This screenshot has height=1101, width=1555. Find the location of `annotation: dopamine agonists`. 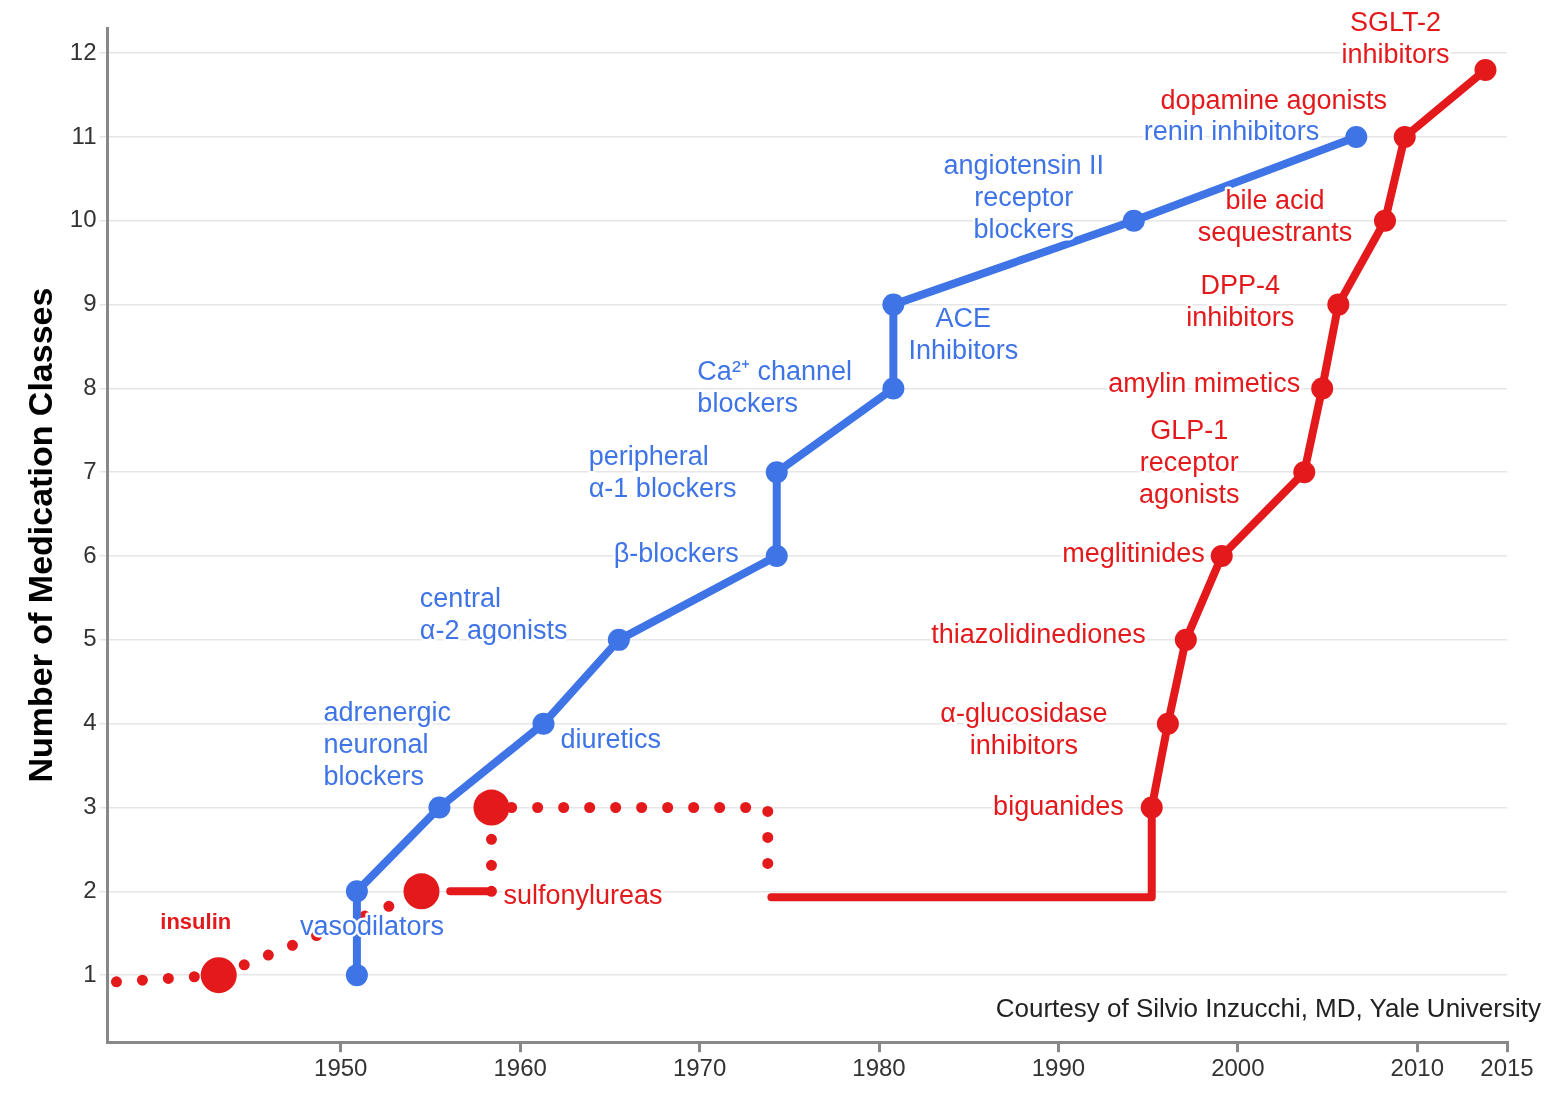

annotation: dopamine agonists is located at coordinates (1274, 100).